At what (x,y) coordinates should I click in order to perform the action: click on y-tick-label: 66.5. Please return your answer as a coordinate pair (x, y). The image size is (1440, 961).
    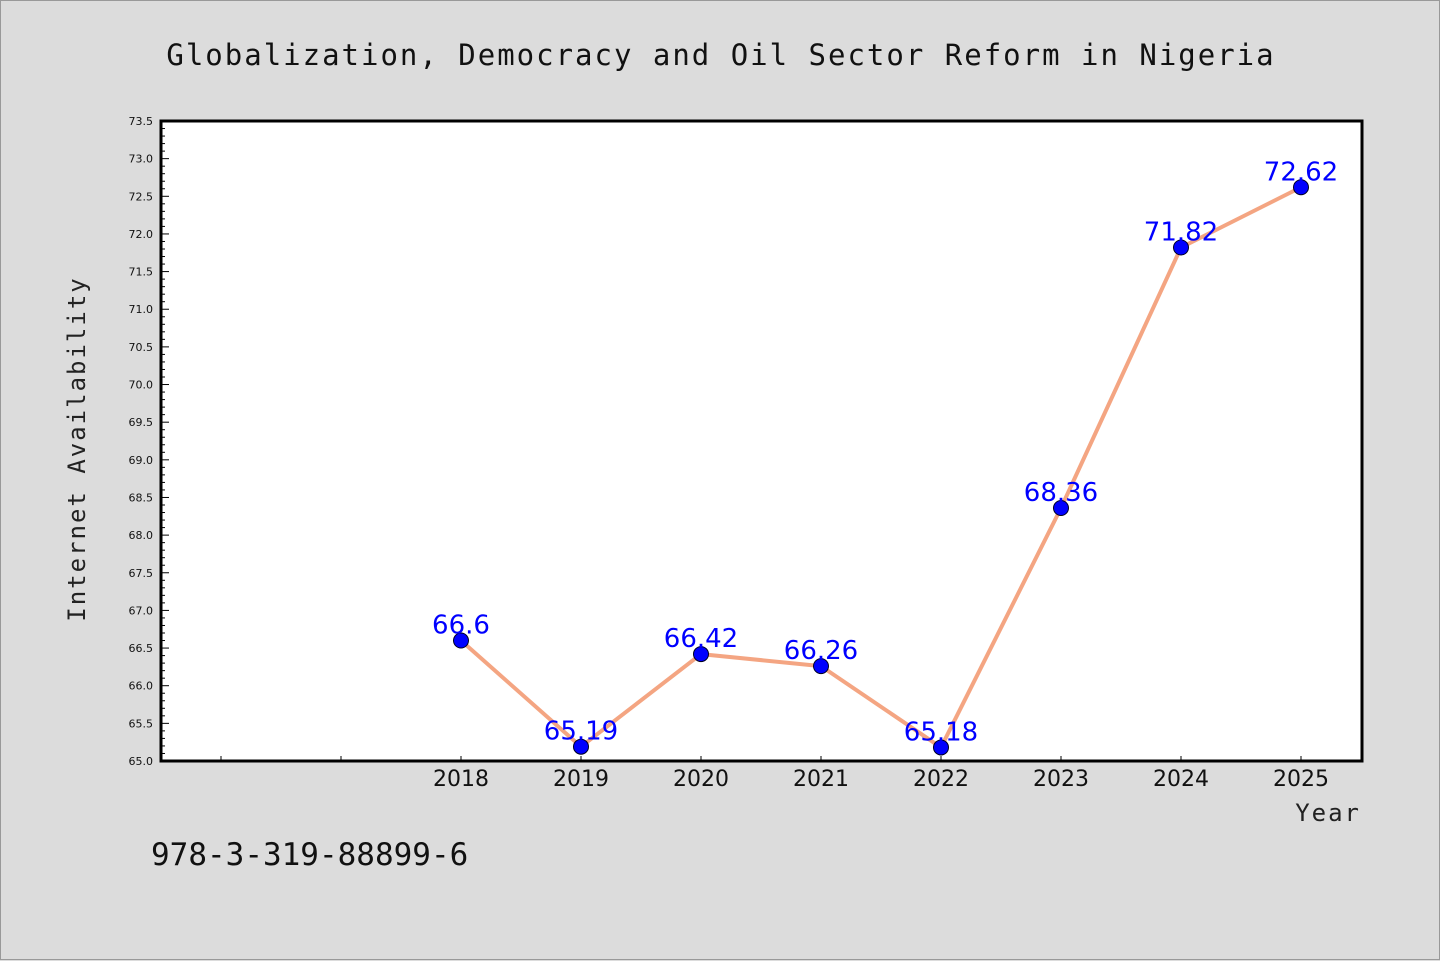
    Looking at the image, I should click on (141, 648).